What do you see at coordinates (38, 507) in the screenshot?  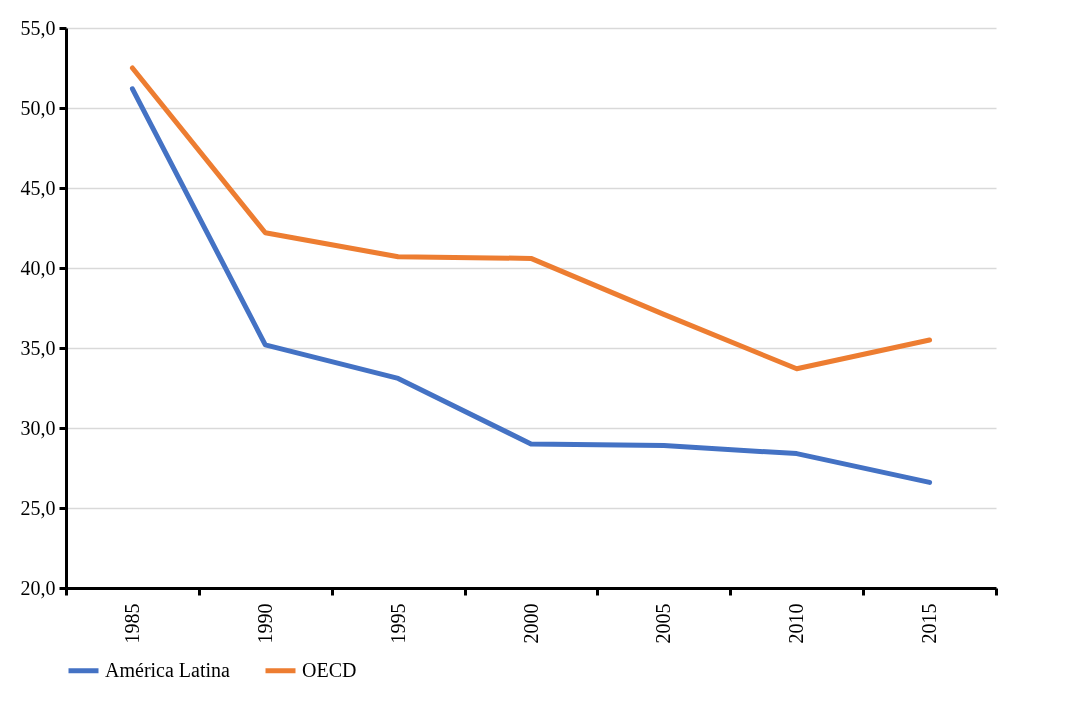 I see `y-tick-label: 25,0` at bounding box center [38, 507].